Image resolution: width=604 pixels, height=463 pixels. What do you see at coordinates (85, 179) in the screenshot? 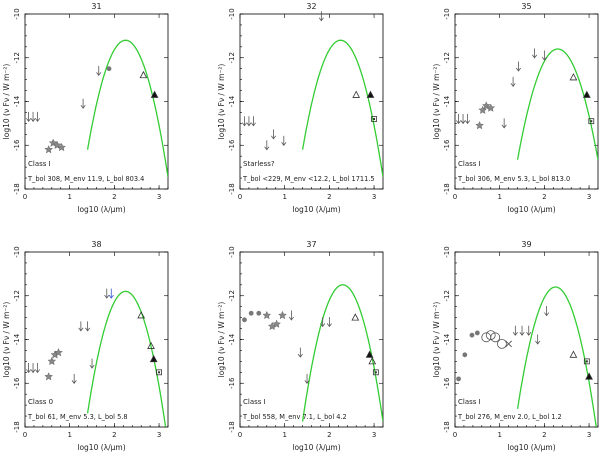
I see `source-parameters: T_bol 308, M_env 11.9, L_bol 803.4` at bounding box center [85, 179].